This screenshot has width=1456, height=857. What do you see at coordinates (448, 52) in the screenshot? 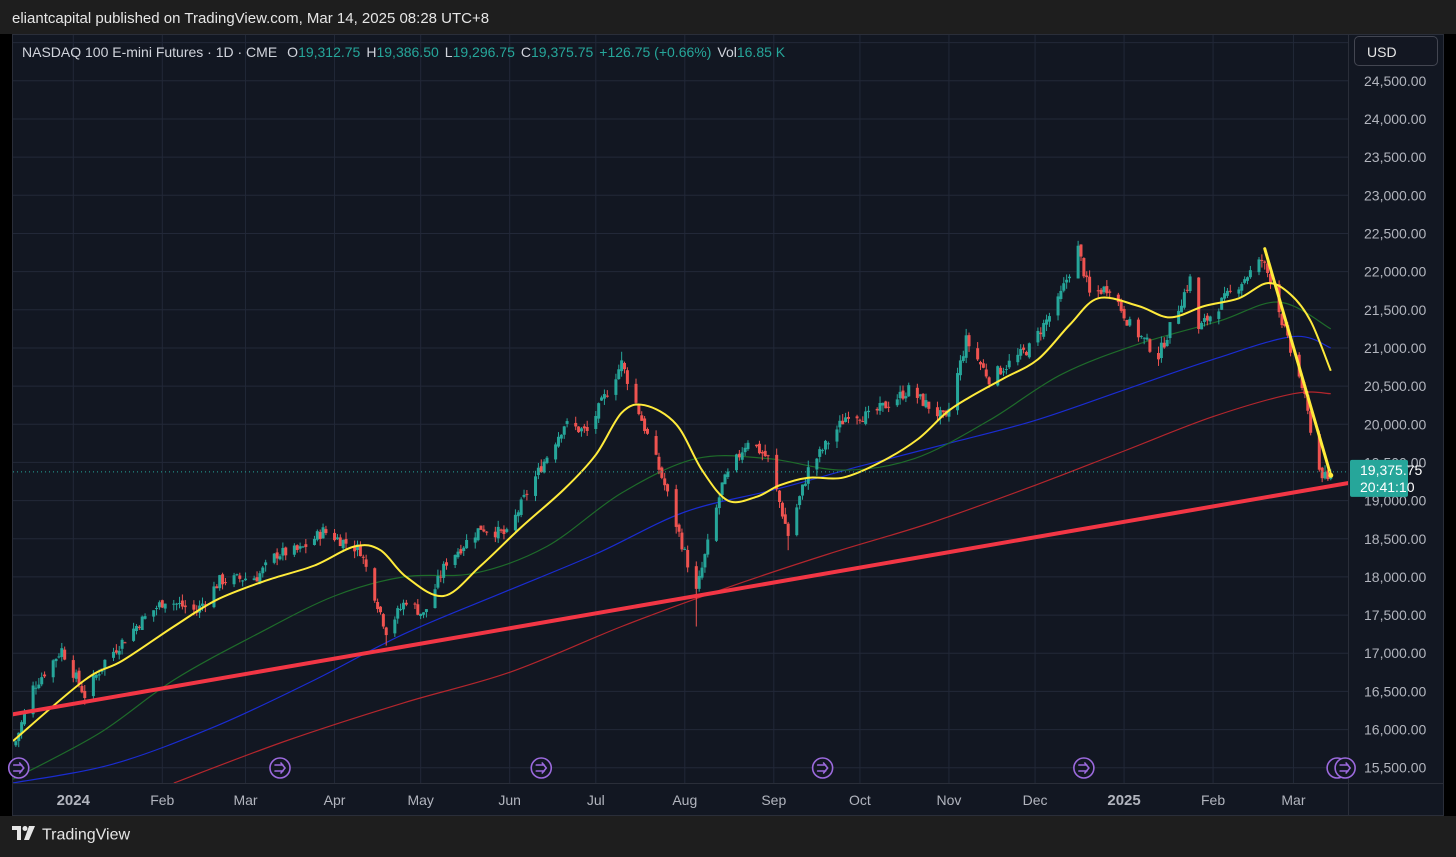
I see `low-label: L` at bounding box center [448, 52].